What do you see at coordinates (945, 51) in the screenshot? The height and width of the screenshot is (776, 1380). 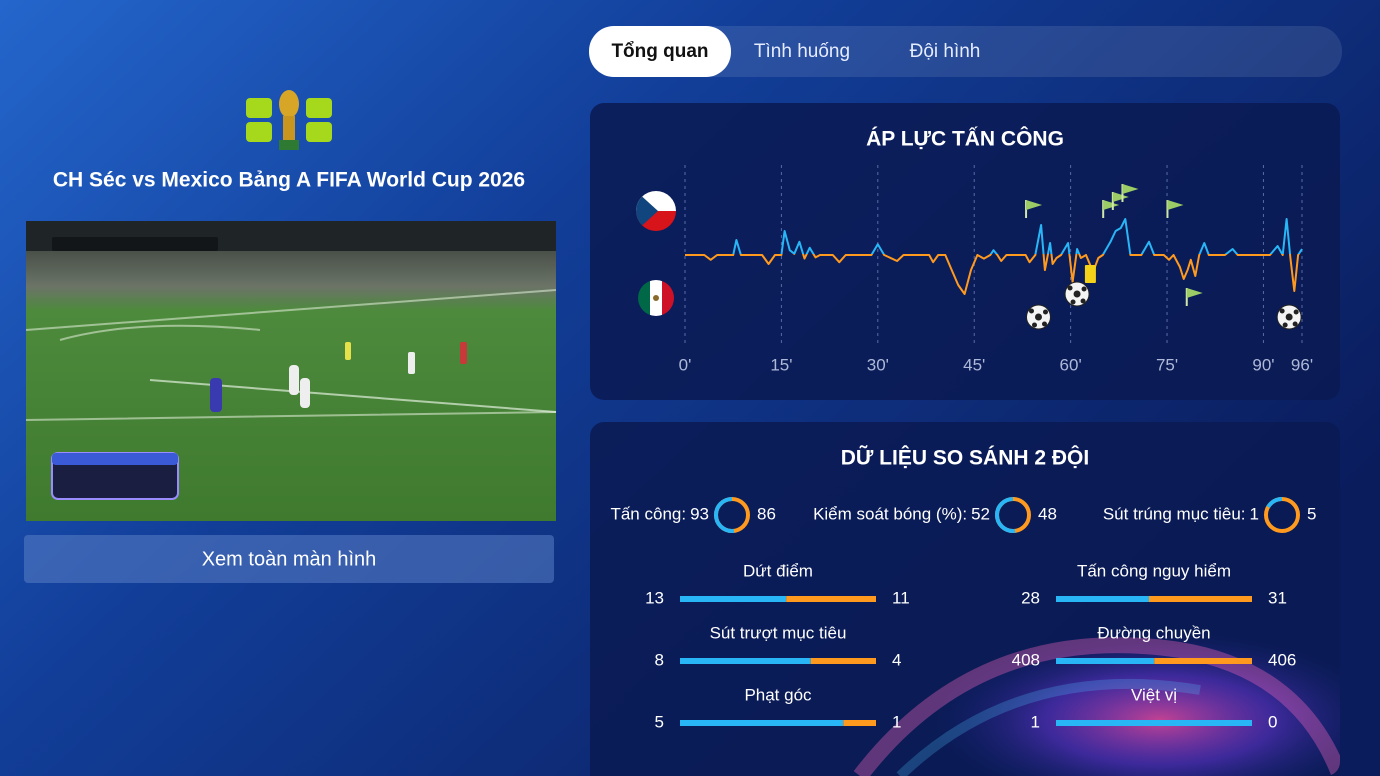 I see `tab-label: Đội hình` at bounding box center [945, 51].